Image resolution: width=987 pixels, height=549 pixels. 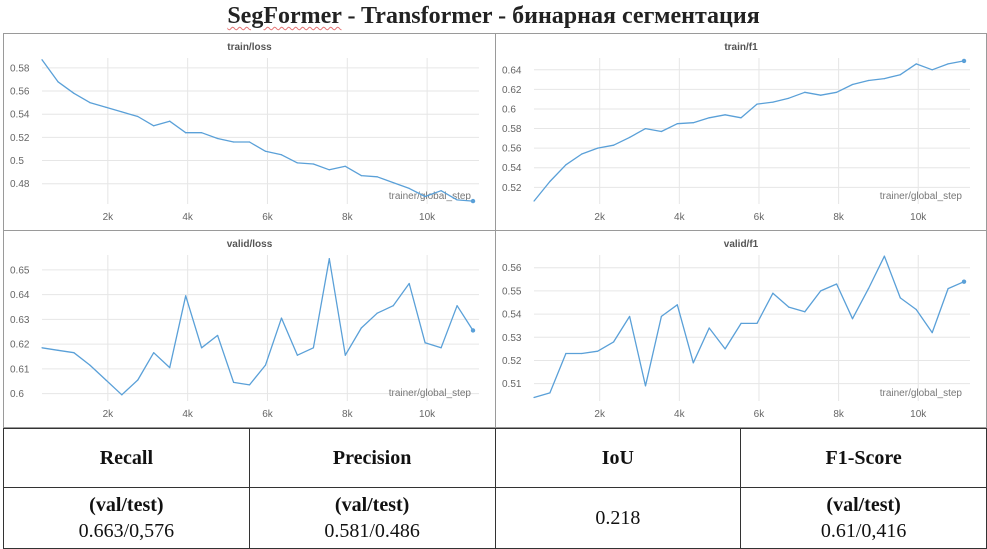 I want to click on x-tick-label: 10k, so click(x=918, y=217).